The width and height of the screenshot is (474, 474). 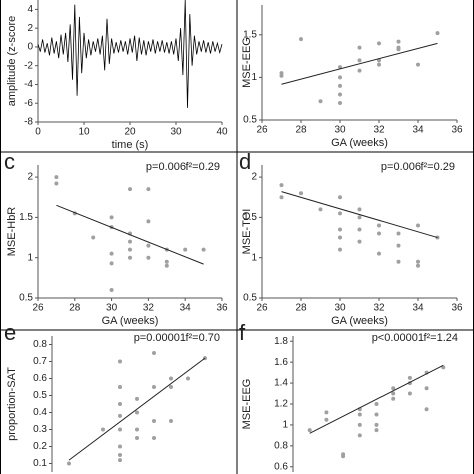 What do you see at coordinates (28, 84) in the screenshot?
I see `y-tick-label: -4` at bounding box center [28, 84].